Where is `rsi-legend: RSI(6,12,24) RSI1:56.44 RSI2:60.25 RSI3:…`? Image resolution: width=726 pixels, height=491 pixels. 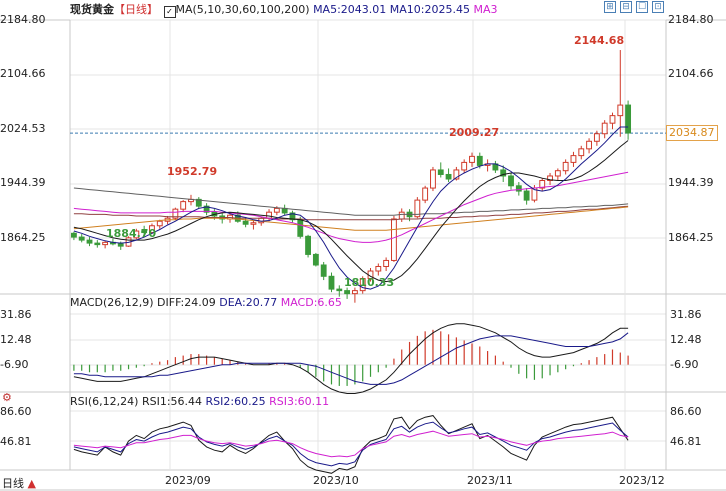 rsi-legend: RSI(6,12,24) RSI1:56.44 RSI2:60.25 RSI3:… is located at coordinates (199, 402).